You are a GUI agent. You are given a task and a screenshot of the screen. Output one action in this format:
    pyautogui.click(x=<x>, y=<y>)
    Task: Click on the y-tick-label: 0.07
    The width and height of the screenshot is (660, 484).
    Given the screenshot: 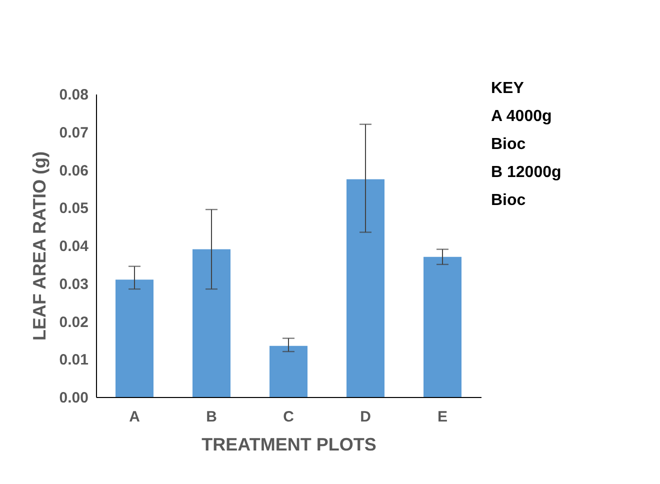 What is the action you would take?
    pyautogui.click(x=73, y=133)
    